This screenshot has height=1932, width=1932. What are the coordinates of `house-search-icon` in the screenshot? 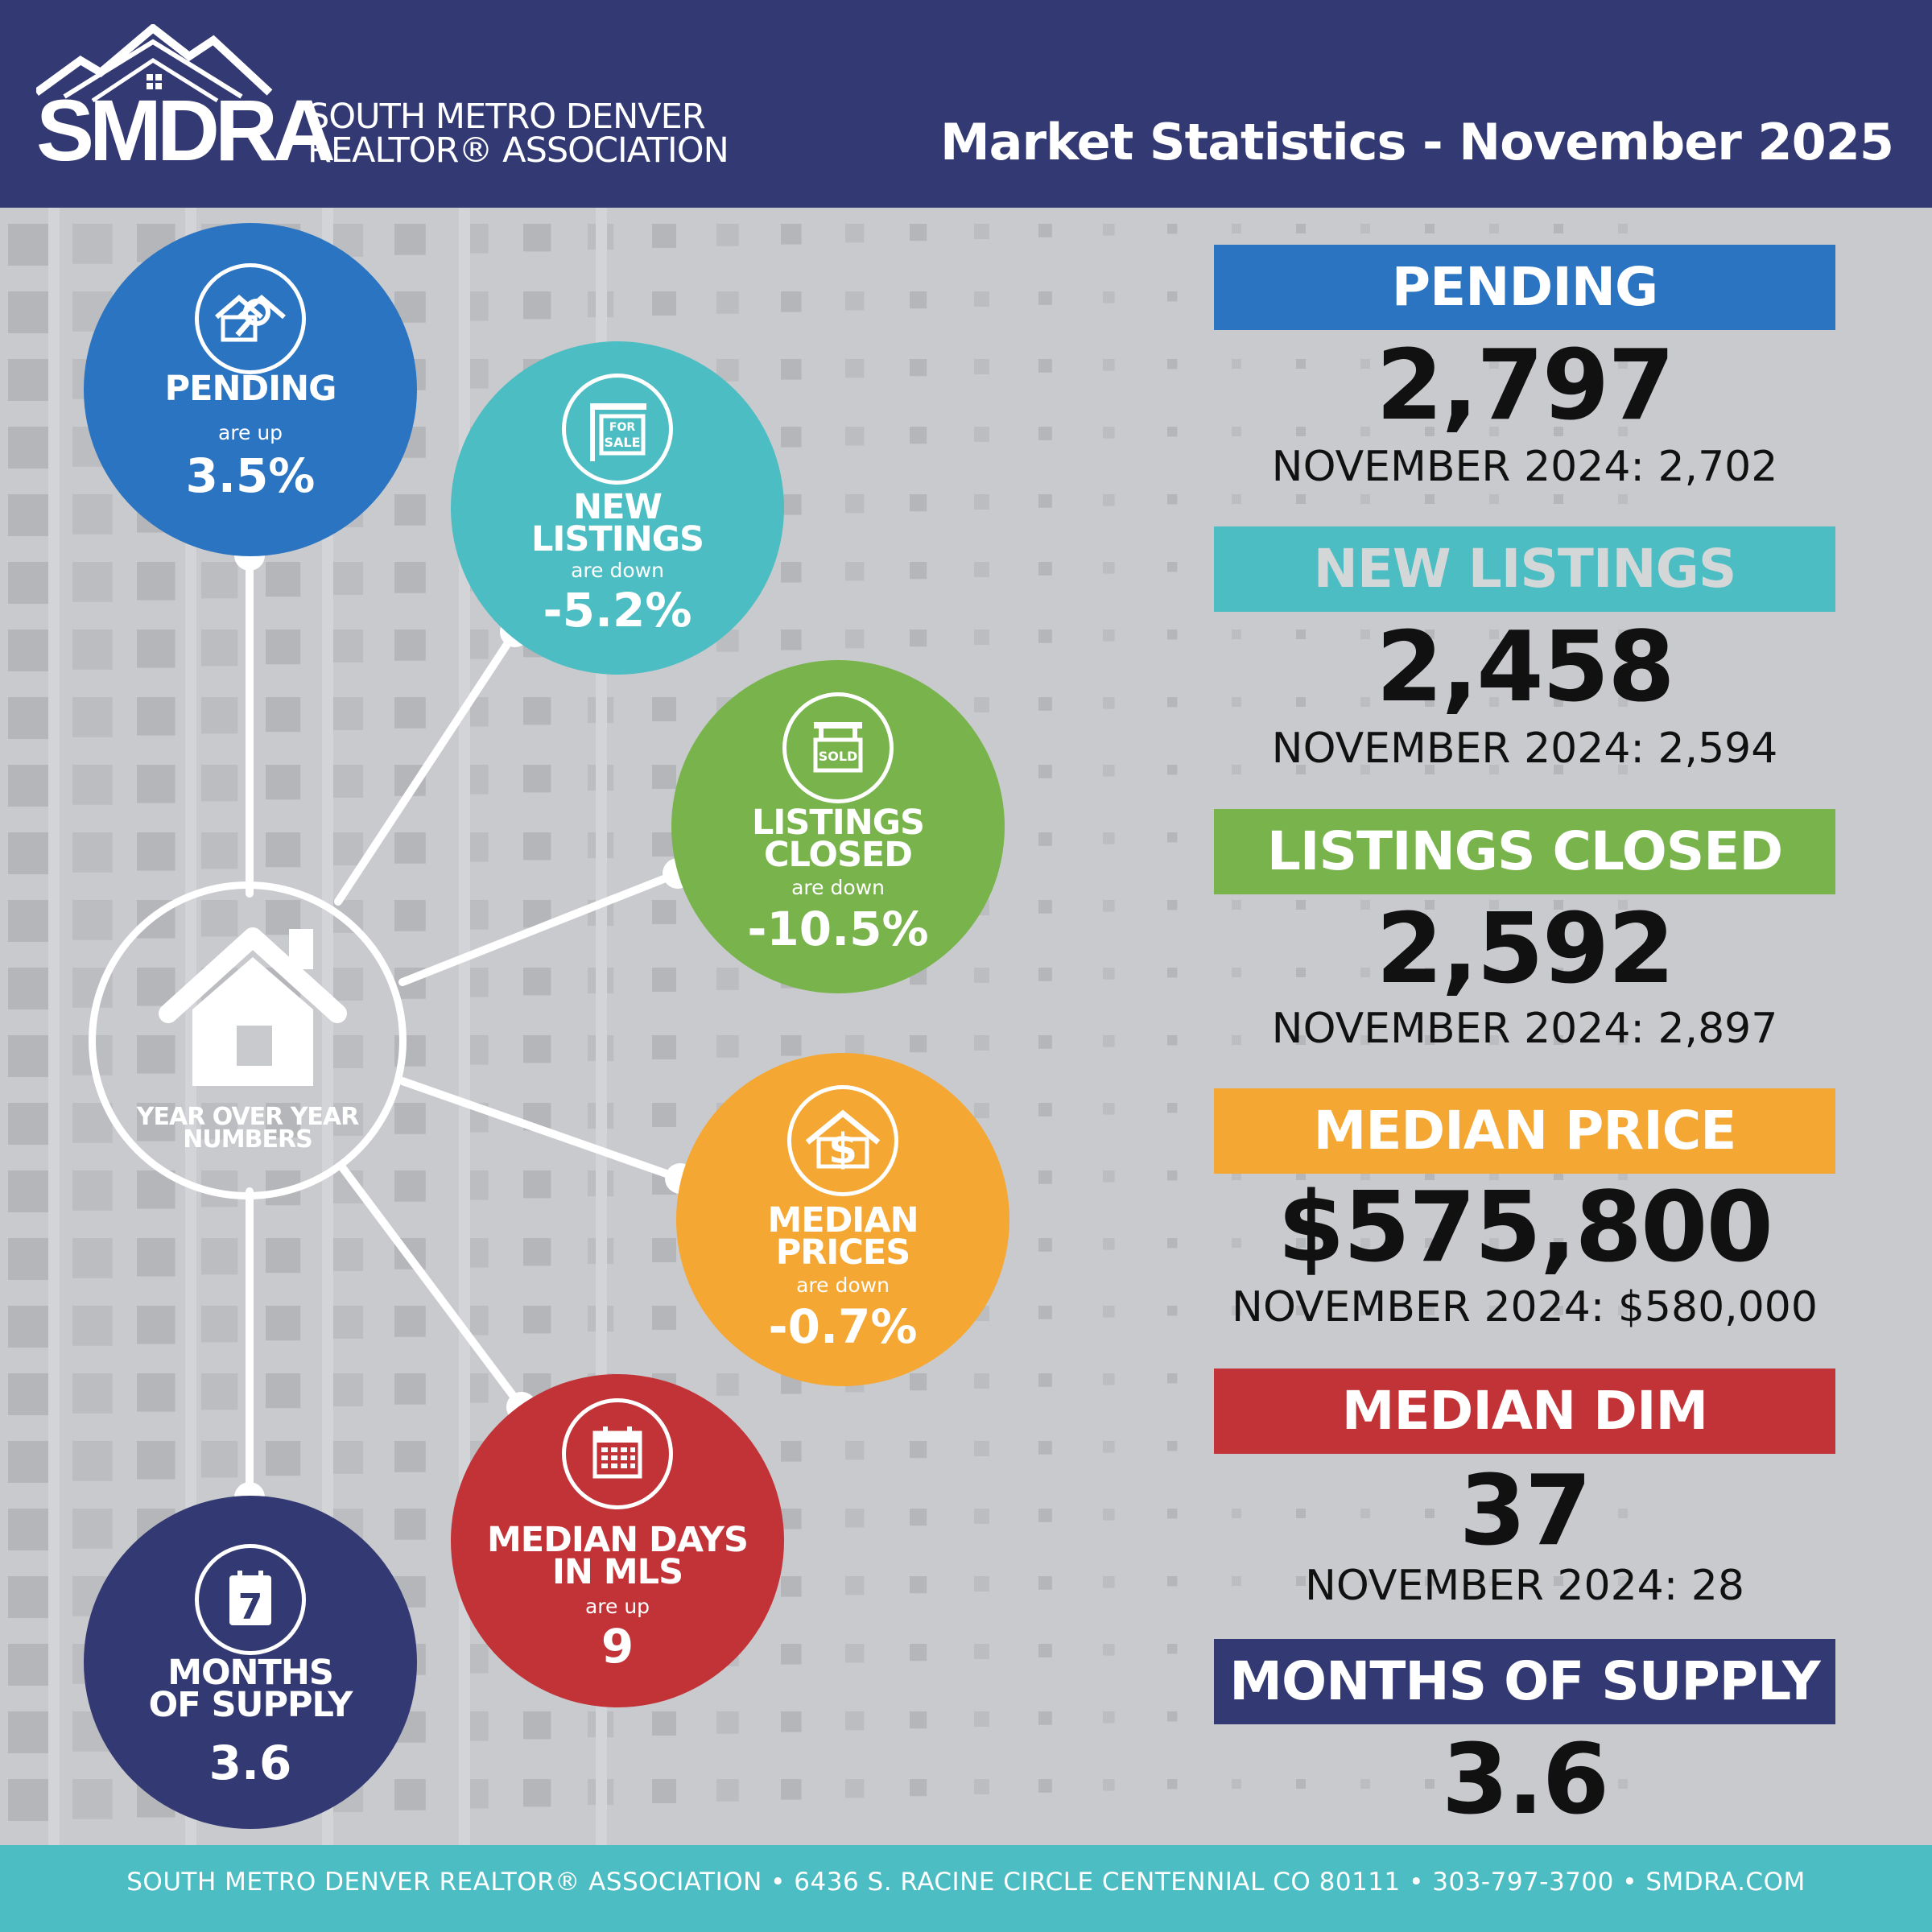 It's located at (250, 318).